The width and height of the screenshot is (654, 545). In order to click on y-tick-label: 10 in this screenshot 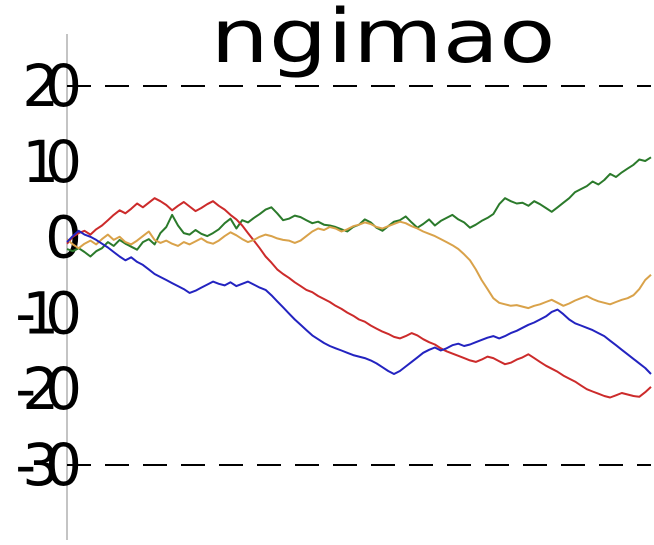, I will do `click(50, 162)`.